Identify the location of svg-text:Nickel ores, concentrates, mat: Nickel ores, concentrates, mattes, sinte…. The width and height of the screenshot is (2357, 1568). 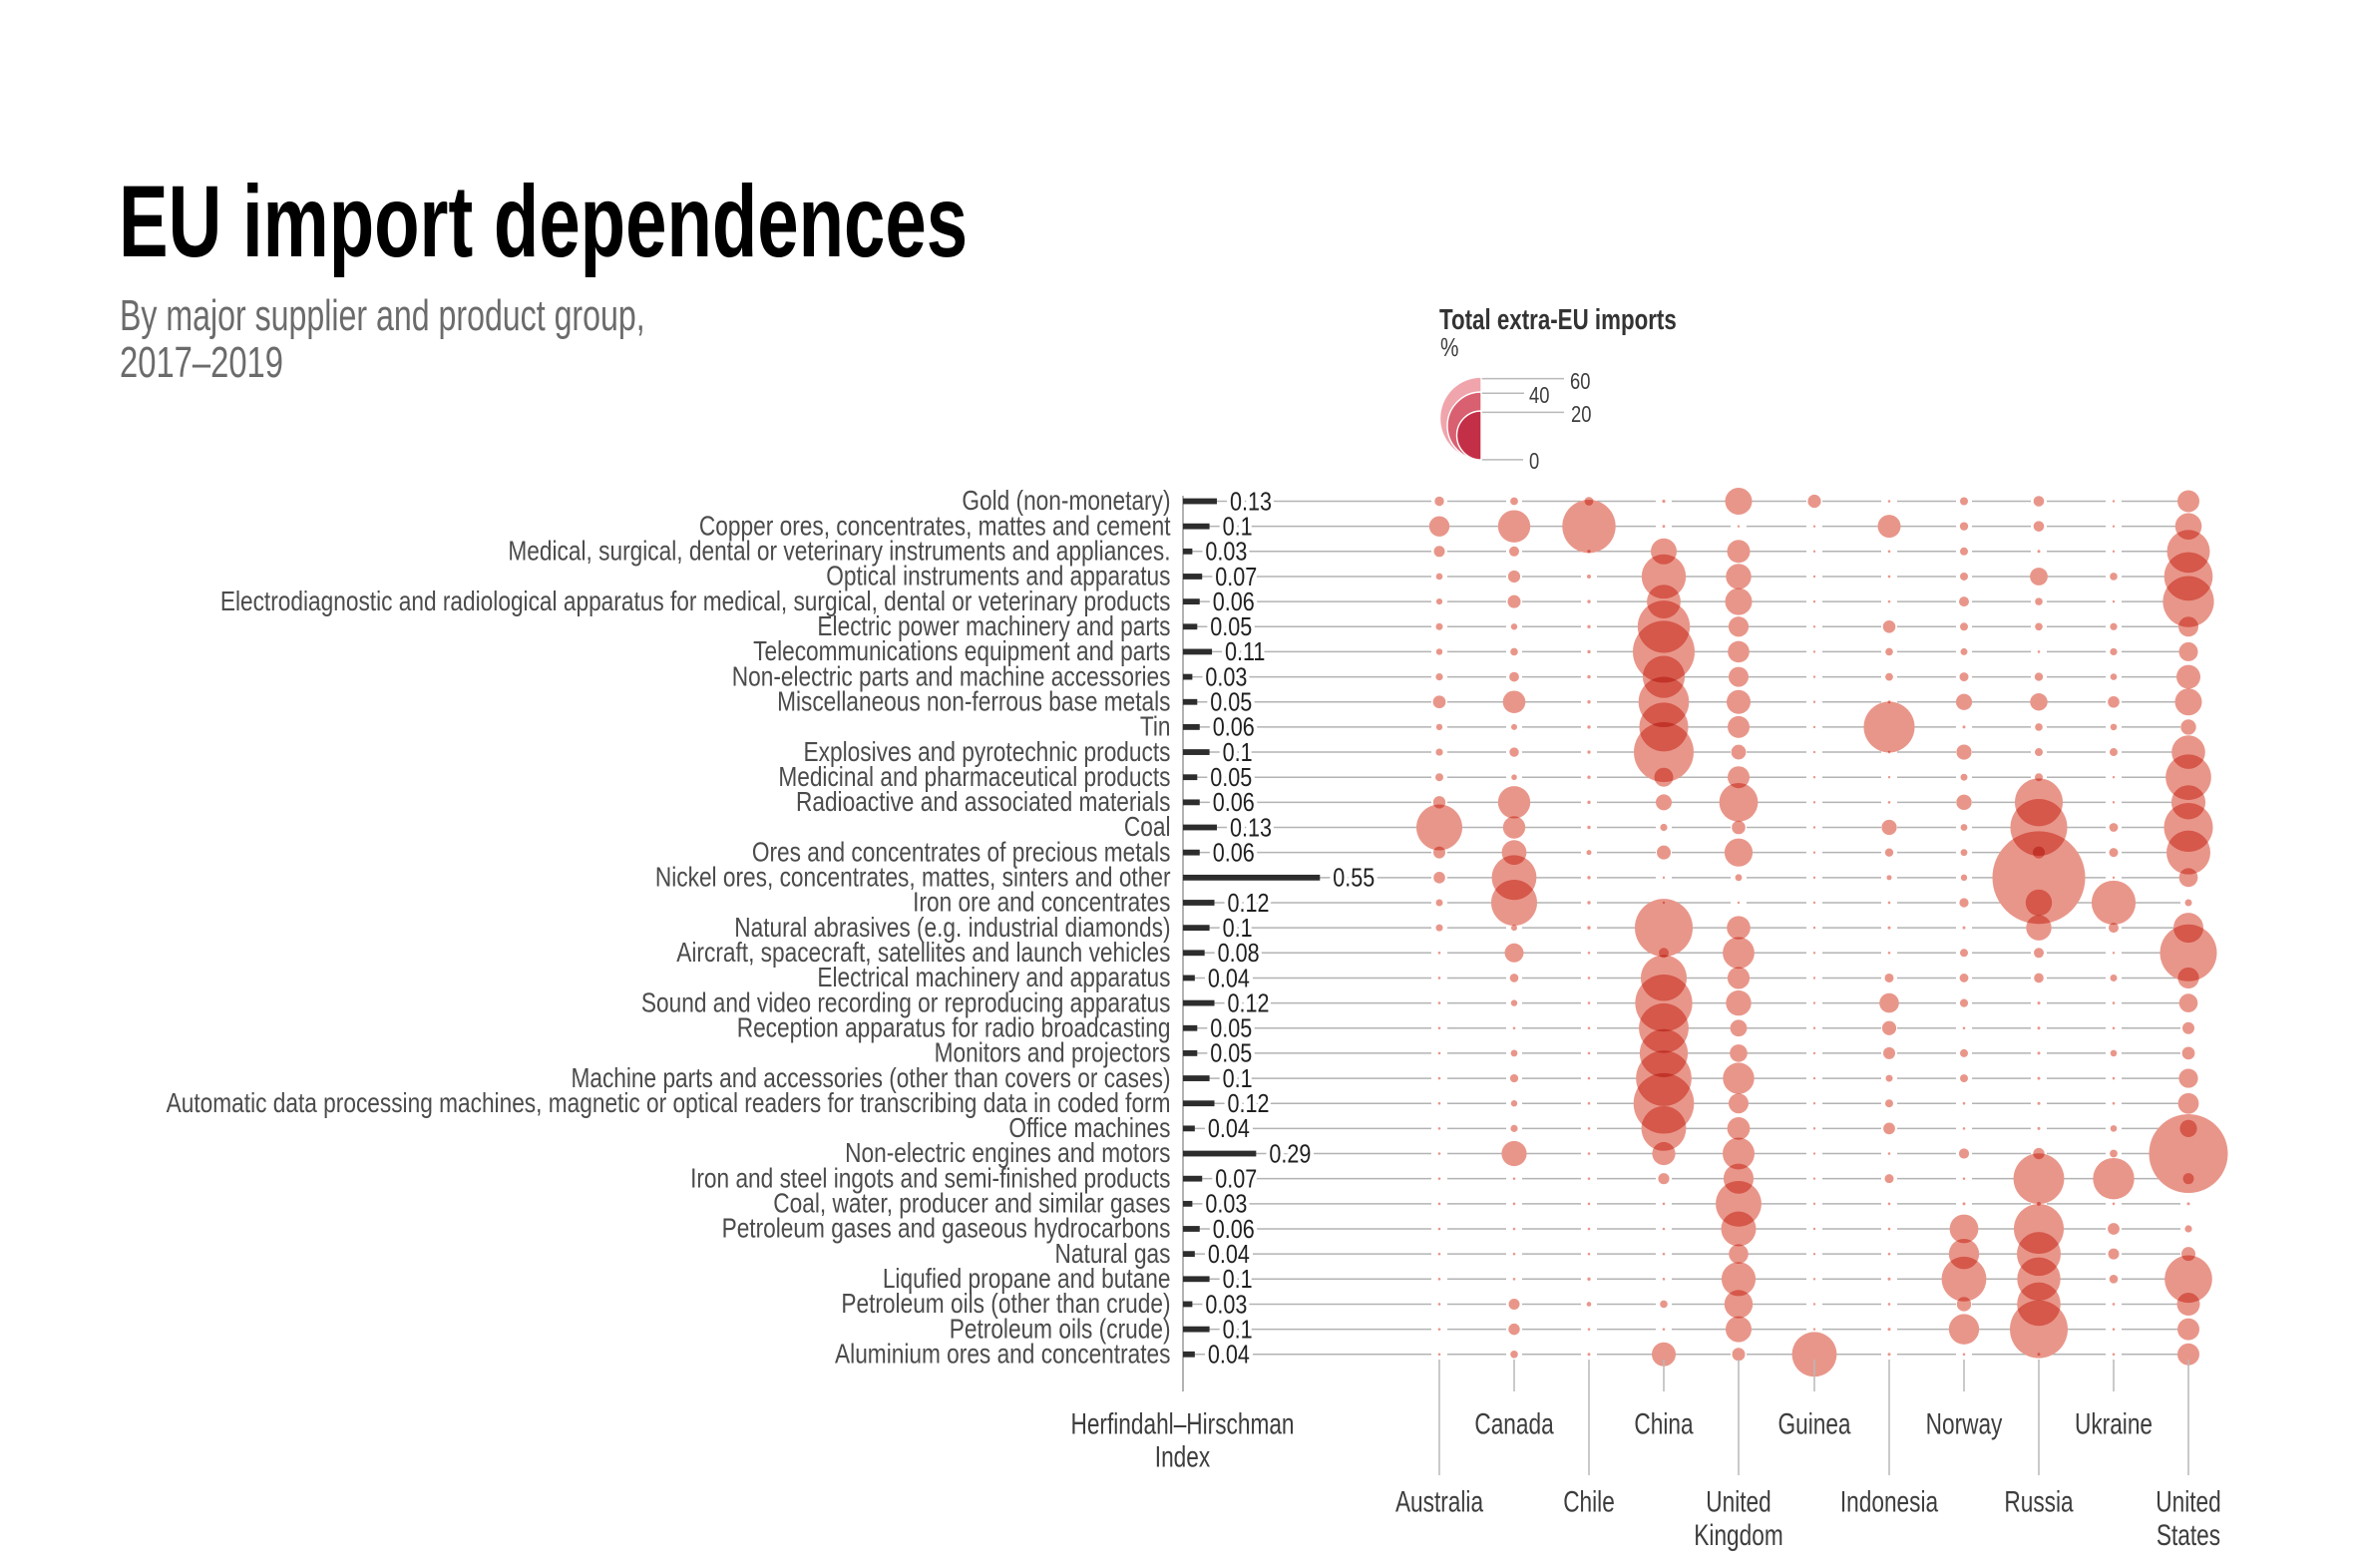
(913, 878).